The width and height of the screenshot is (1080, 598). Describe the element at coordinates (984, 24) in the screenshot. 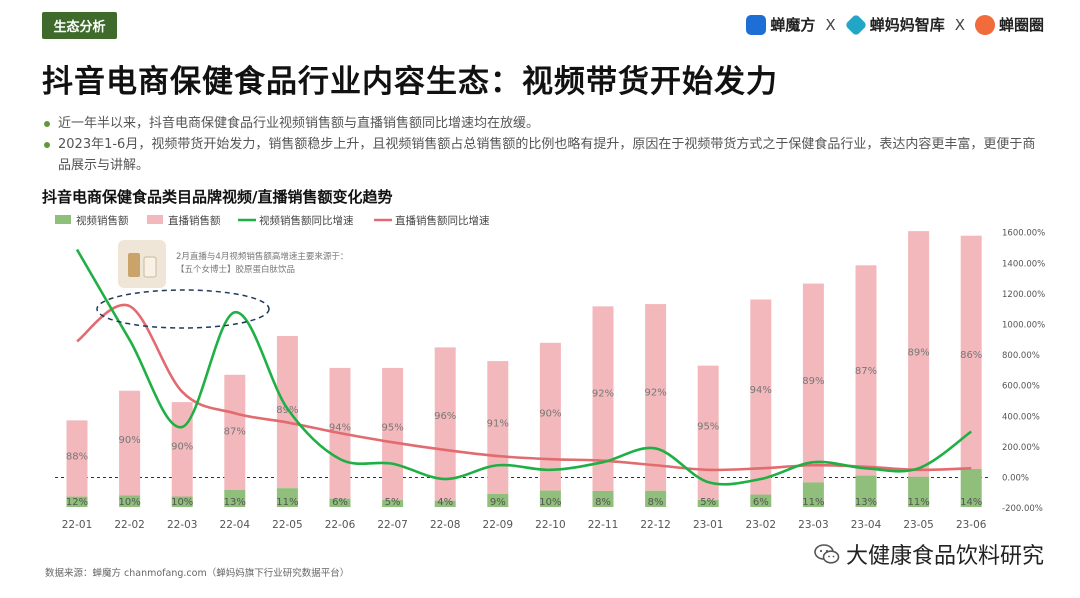

I see `chanquanquan-logo-icon` at that location.